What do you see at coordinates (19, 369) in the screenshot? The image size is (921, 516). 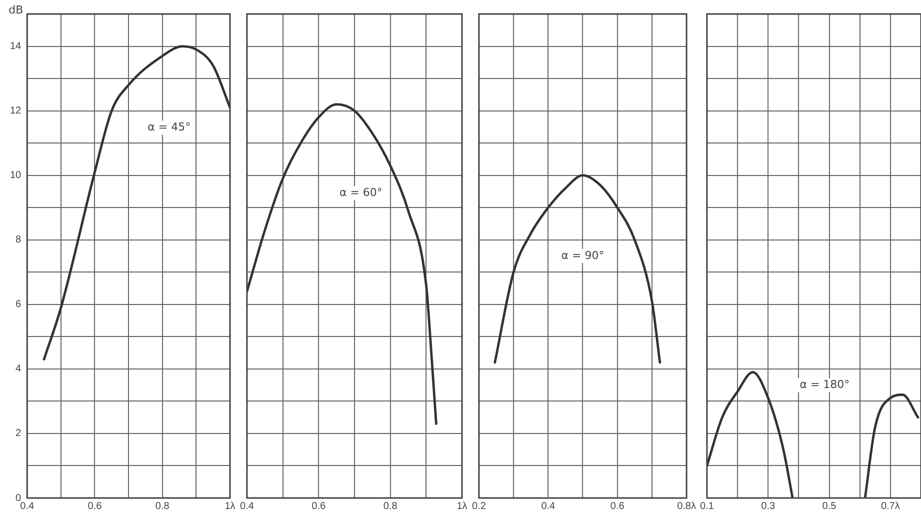 I see `y-tick-label: 4` at bounding box center [19, 369].